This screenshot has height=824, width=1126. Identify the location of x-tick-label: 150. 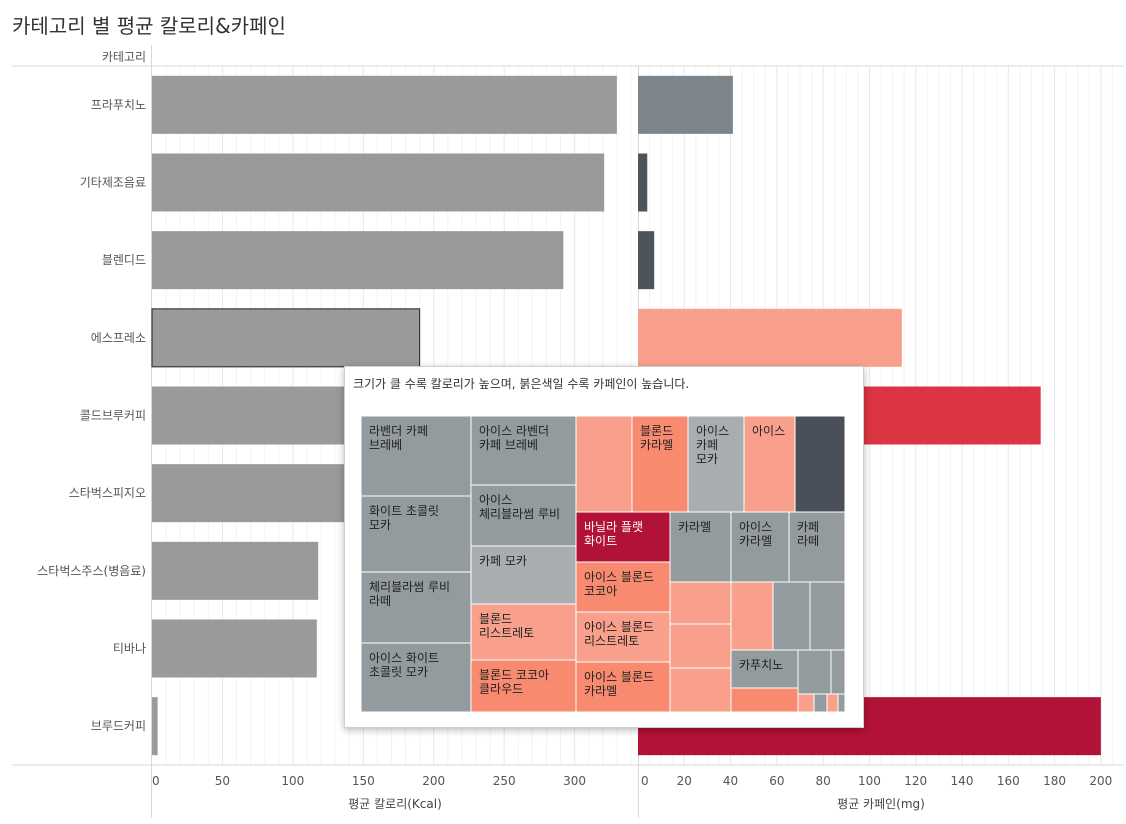
(363, 781).